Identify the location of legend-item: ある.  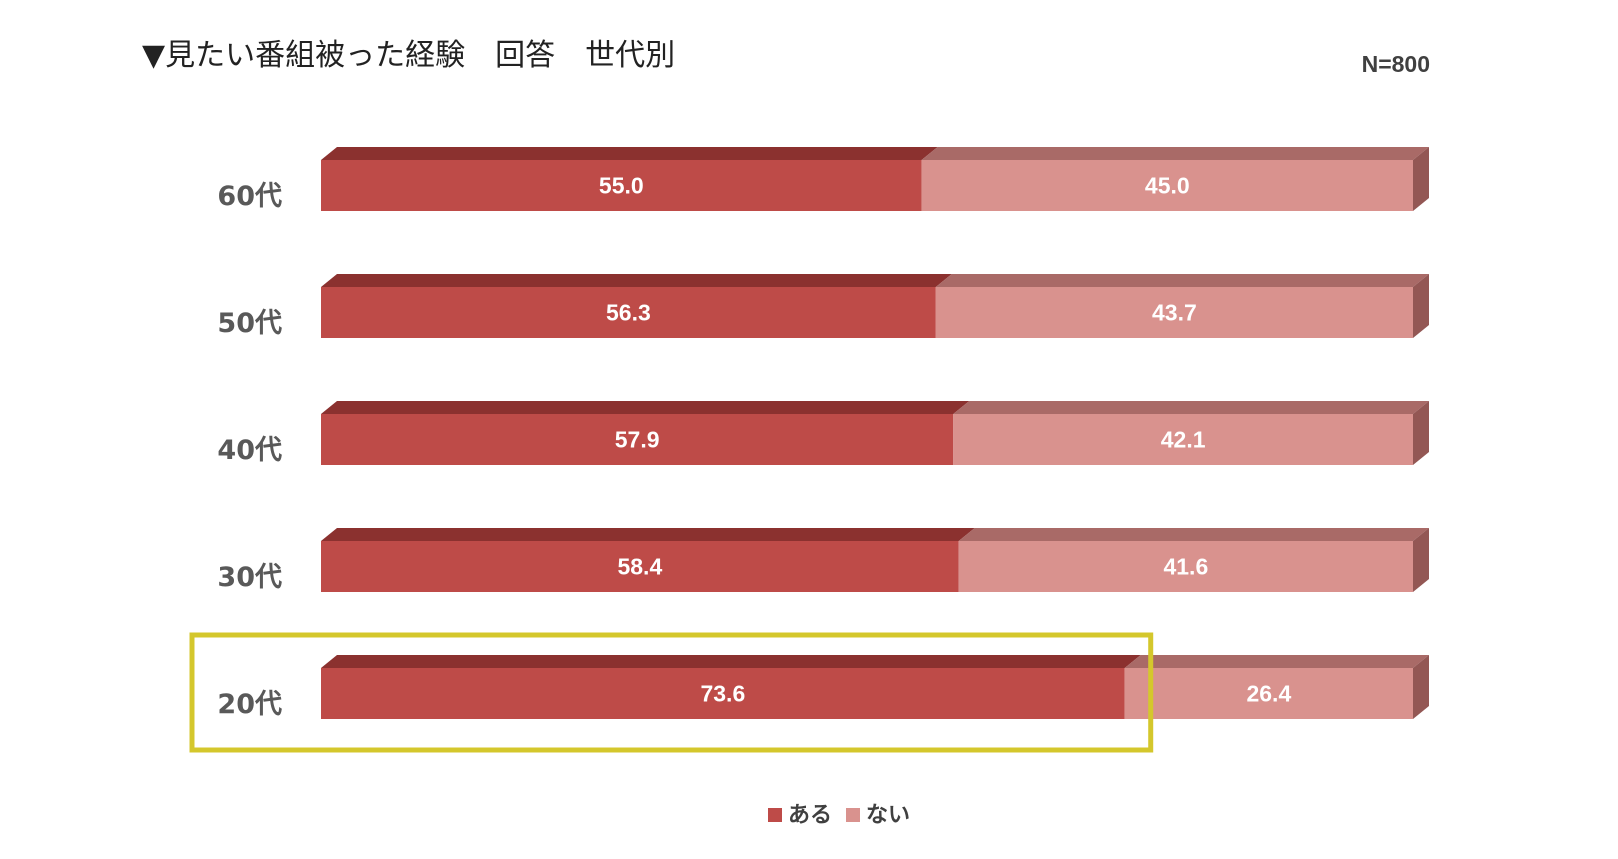
(800, 815).